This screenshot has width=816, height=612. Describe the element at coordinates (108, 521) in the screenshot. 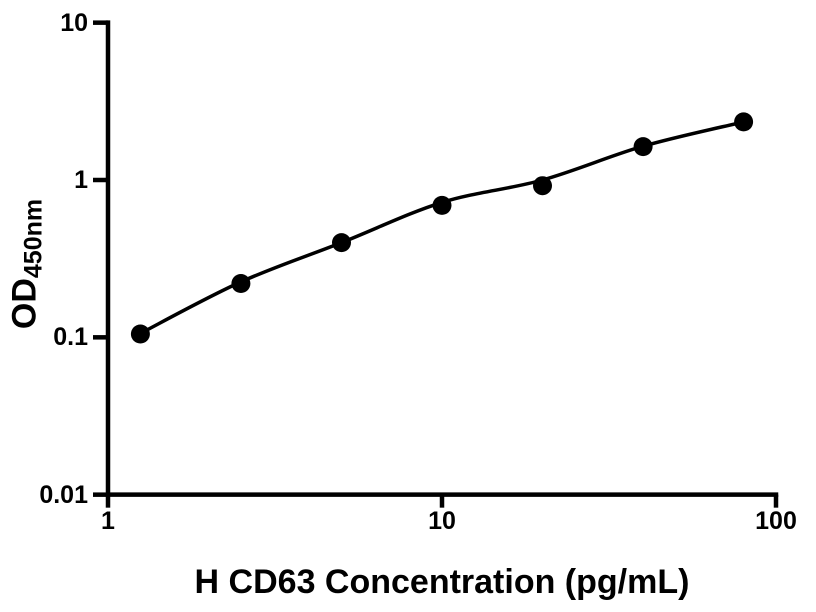

I see `x-tick-label-1: 1` at that location.